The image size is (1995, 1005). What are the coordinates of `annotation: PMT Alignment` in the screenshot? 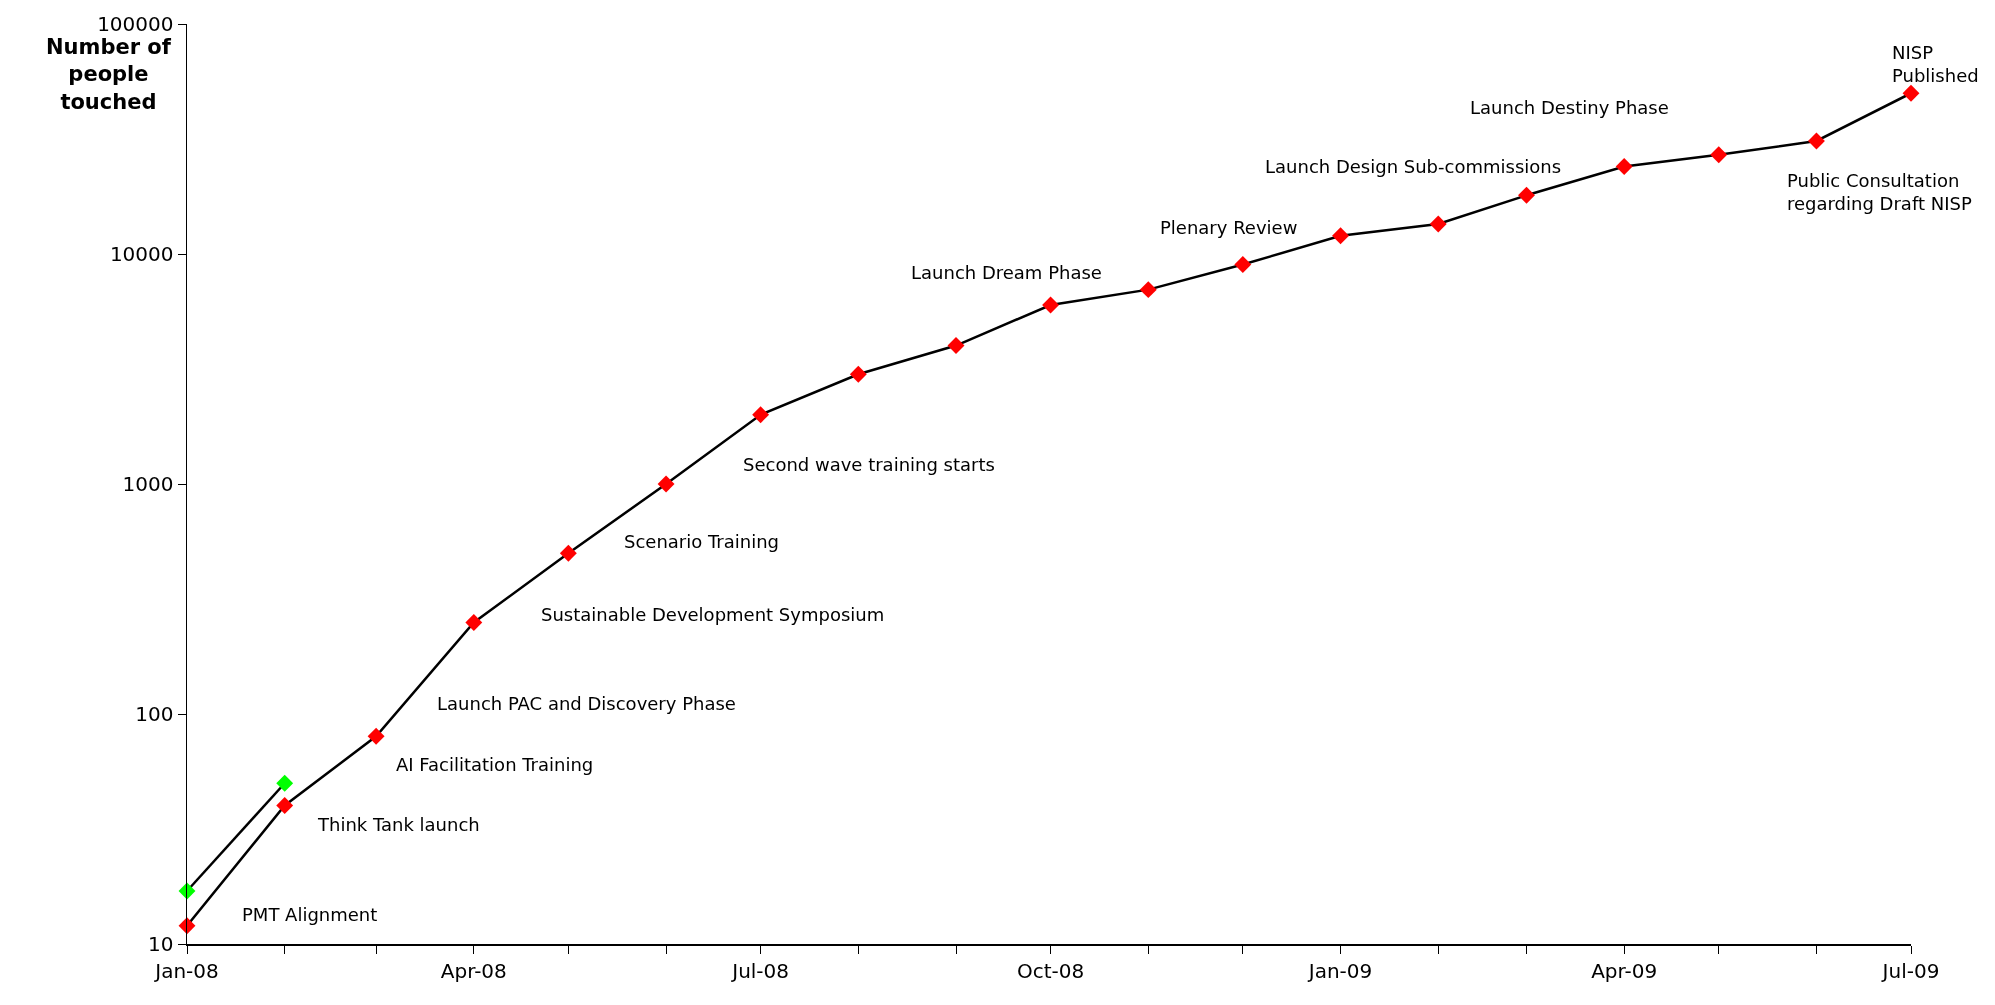 It's located at (310, 914).